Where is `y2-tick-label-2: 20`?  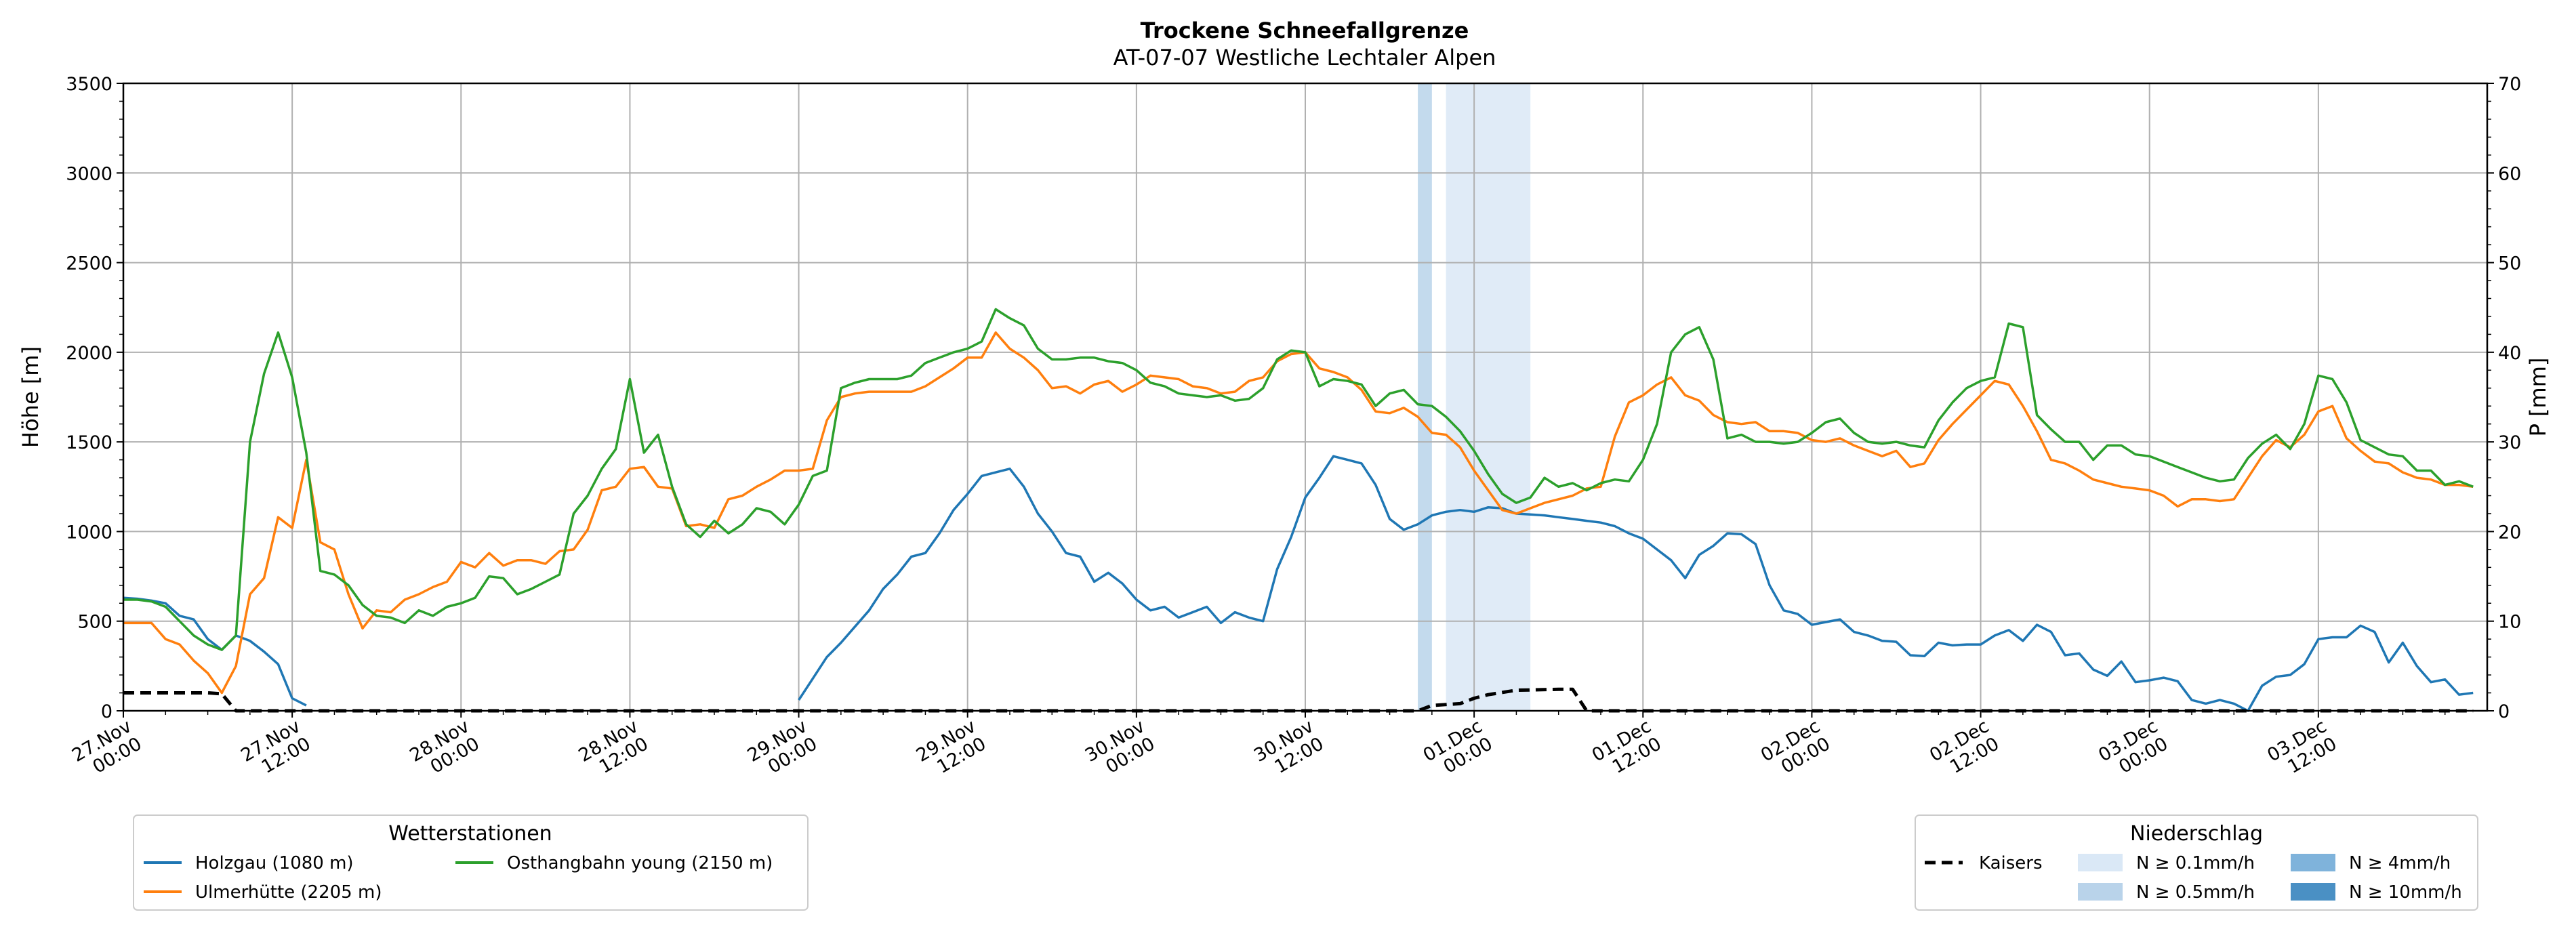
y2-tick-label-2: 20 is located at coordinates (2510, 532).